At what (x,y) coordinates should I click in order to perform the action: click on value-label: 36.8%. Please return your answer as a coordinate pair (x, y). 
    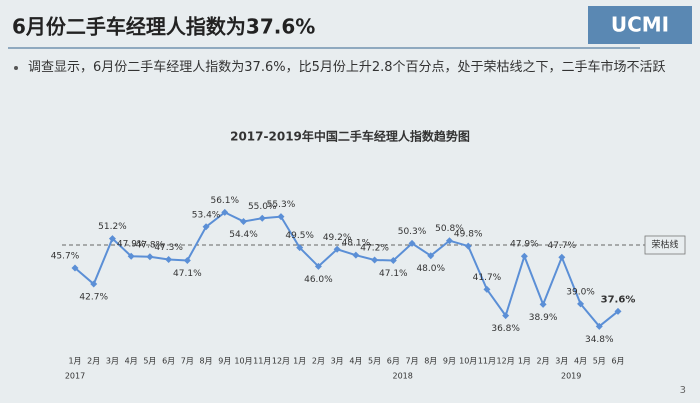
    Looking at the image, I should click on (505, 329).